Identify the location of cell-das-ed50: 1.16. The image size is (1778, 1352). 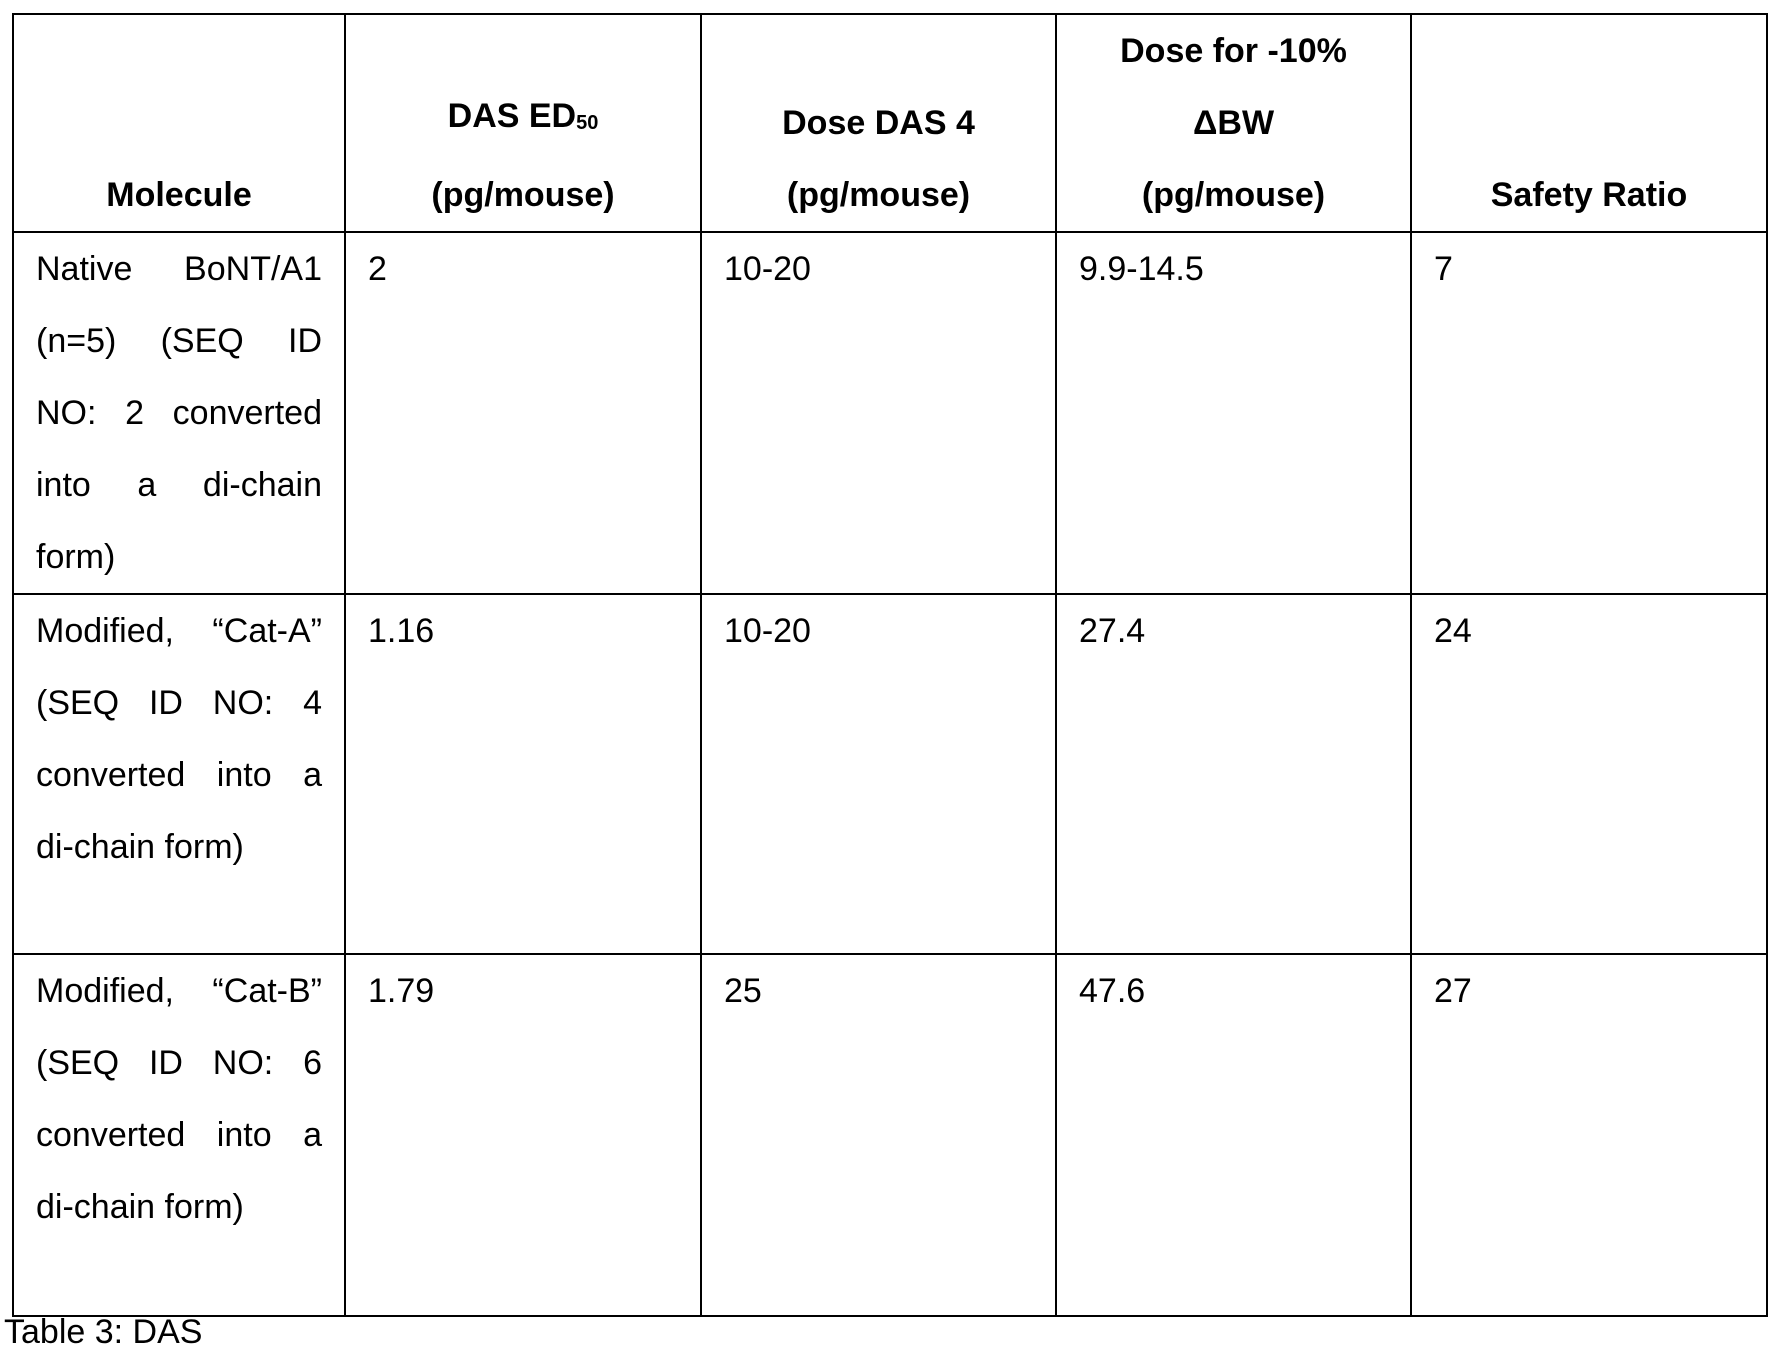
(523, 774).